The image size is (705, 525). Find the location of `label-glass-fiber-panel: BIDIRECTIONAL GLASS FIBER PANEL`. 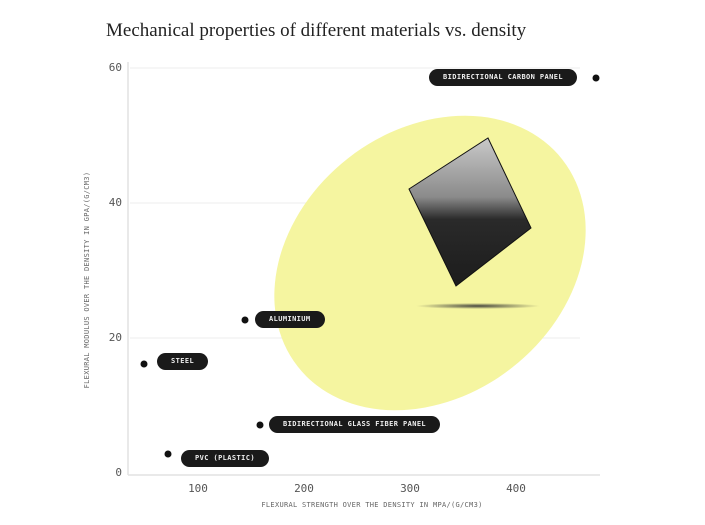

label-glass-fiber-panel: BIDIRECTIONAL GLASS FIBER PANEL is located at coordinates (355, 424).